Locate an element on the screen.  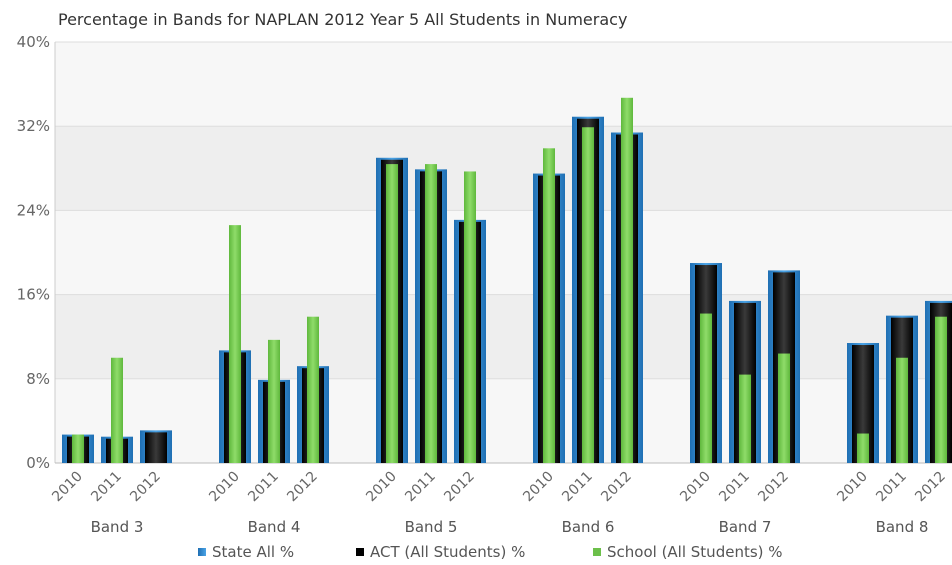
y-tick-label: 8% is located at coordinates (38, 379).